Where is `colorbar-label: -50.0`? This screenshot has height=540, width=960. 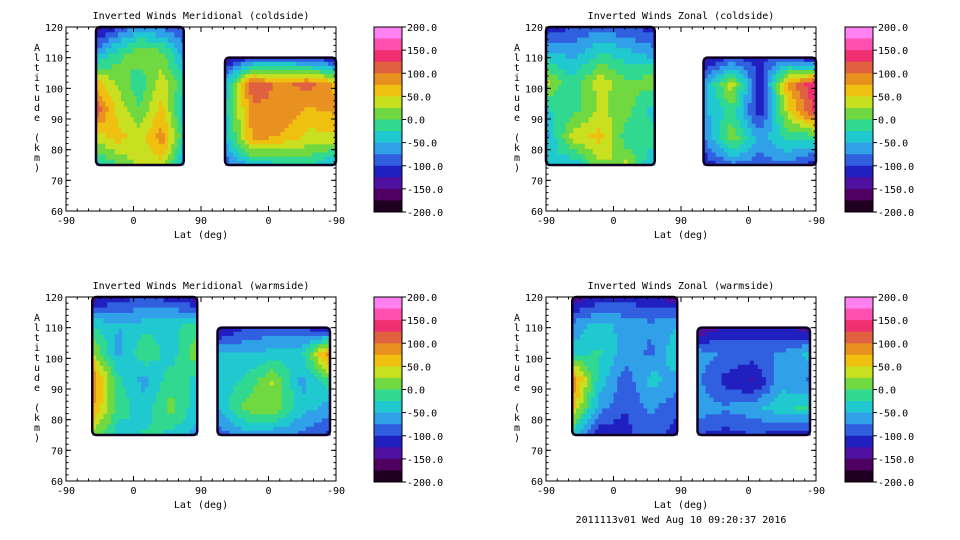
colorbar-label: -50.0 is located at coordinates (422, 144).